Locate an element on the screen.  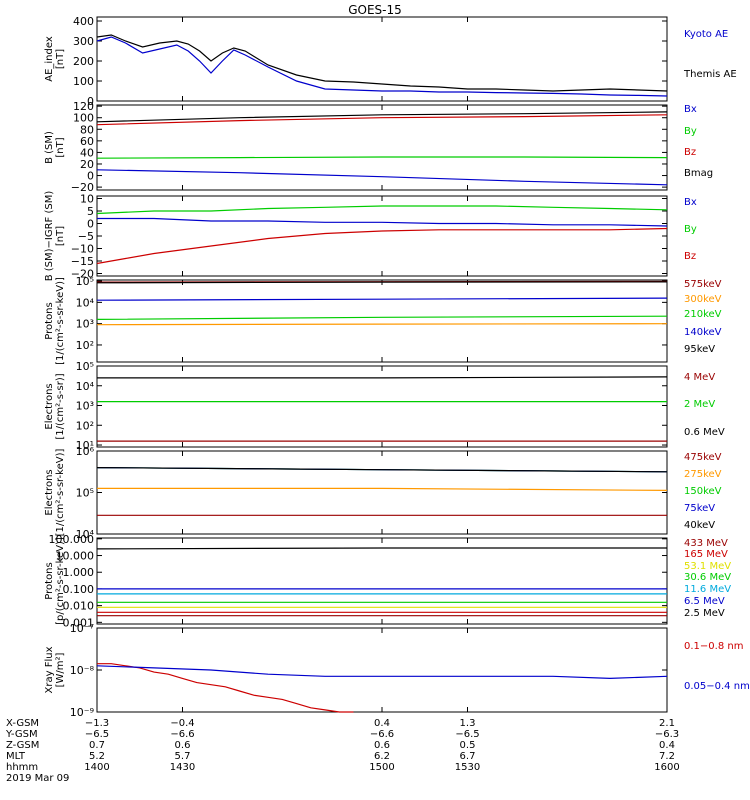
y-axis-label: [W/m²] is located at coordinates (60, 669).